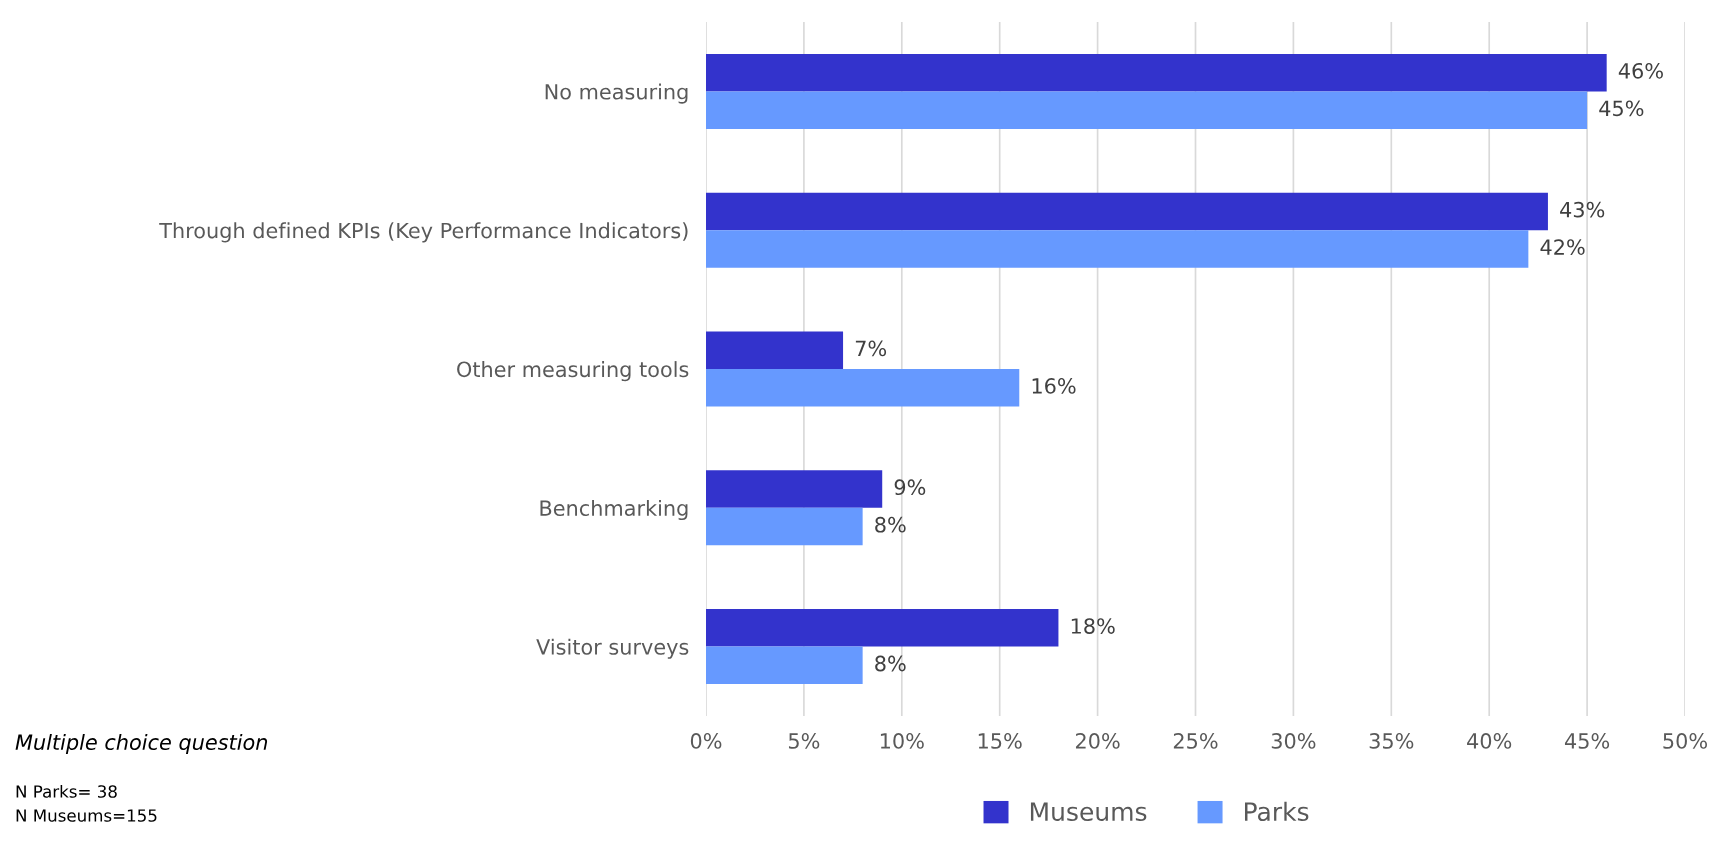 The image size is (1727, 855). Describe the element at coordinates (1293, 741) in the screenshot. I see `x-tick-label: 30%` at that location.